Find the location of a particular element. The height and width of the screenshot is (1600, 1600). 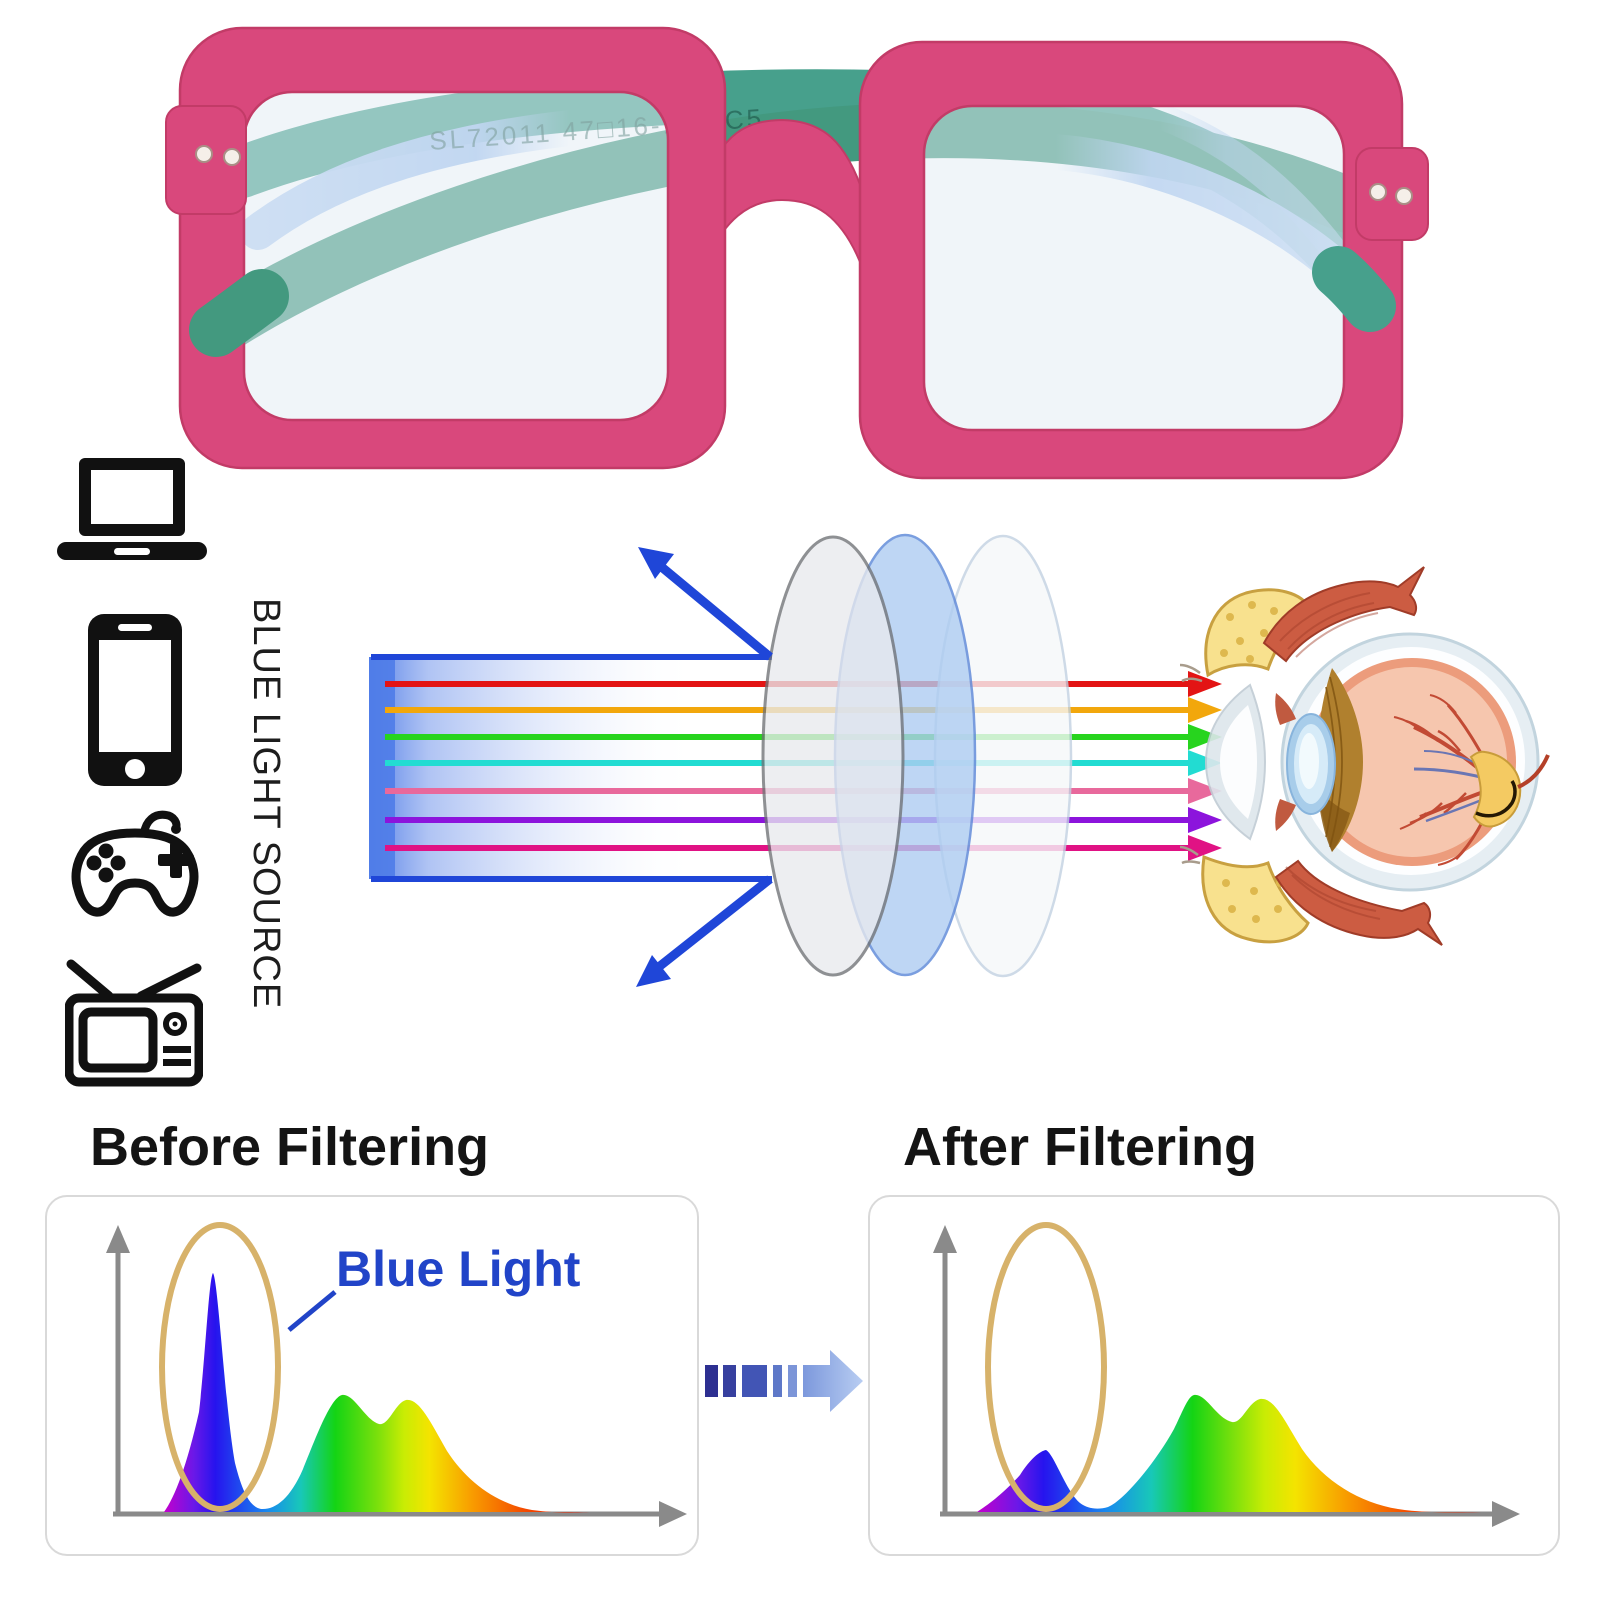

upper-eyelid-tissue is located at coordinates (1302, 624).